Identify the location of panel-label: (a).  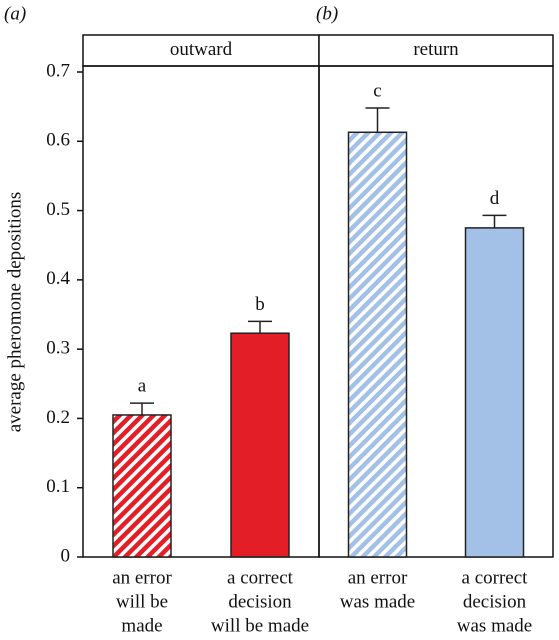
(15, 13).